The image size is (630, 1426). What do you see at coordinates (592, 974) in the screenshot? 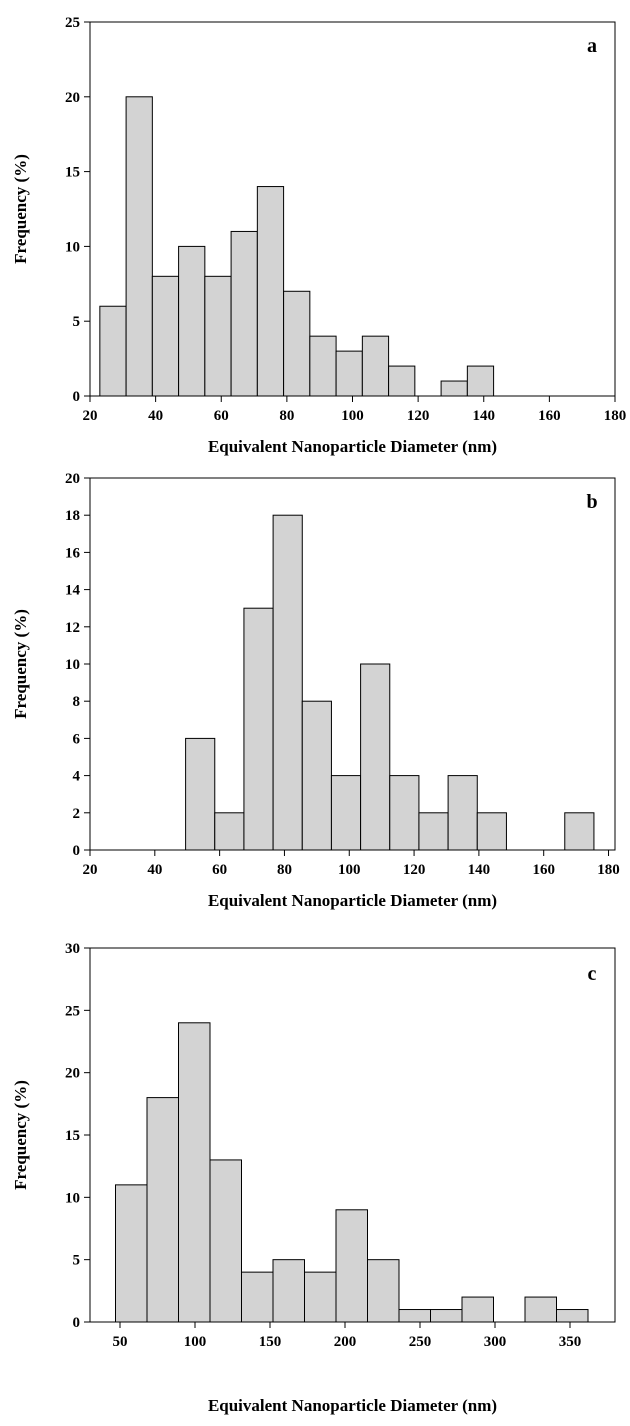
I see `panel-letter: c` at bounding box center [592, 974].